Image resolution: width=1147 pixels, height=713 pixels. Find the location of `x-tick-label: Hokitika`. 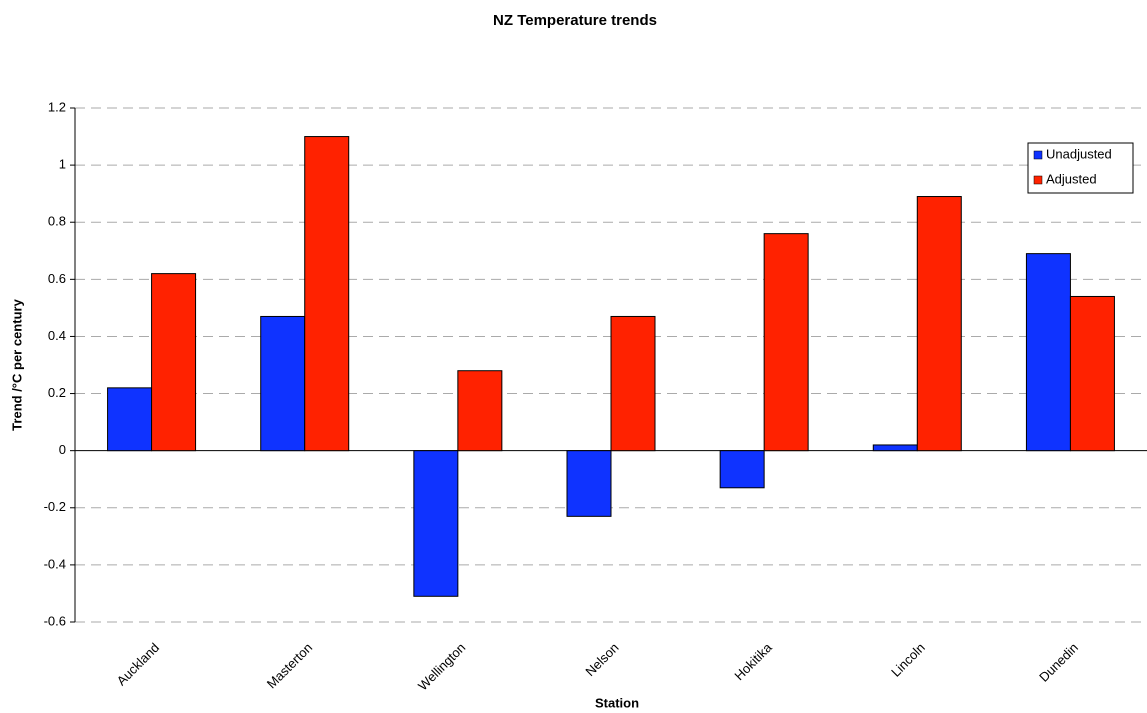

x-tick-label: Hokitika is located at coordinates (753, 661).